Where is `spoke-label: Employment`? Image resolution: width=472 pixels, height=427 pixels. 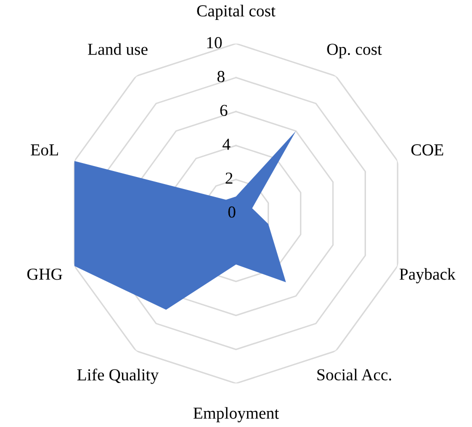 spoke-label: Employment is located at coordinates (236, 414).